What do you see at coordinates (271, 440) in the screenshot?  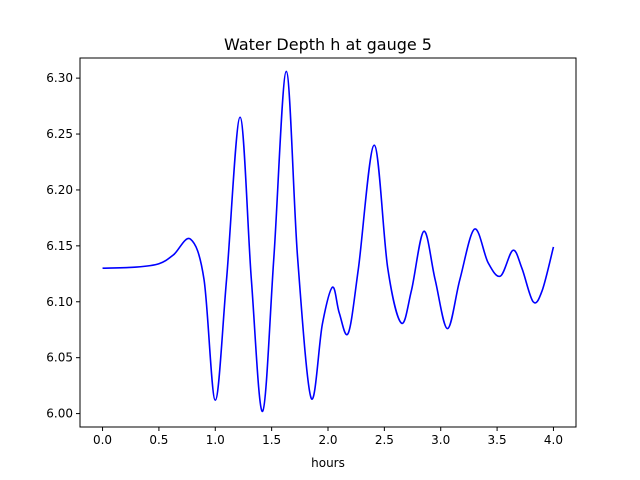 I see `x-tick-label: 1.5` at bounding box center [271, 440].